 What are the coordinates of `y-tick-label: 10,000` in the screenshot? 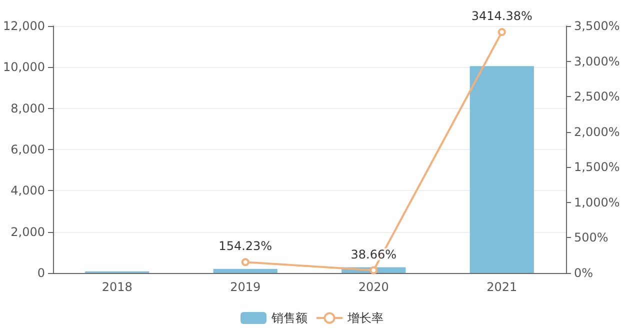 It's located at (23, 67).